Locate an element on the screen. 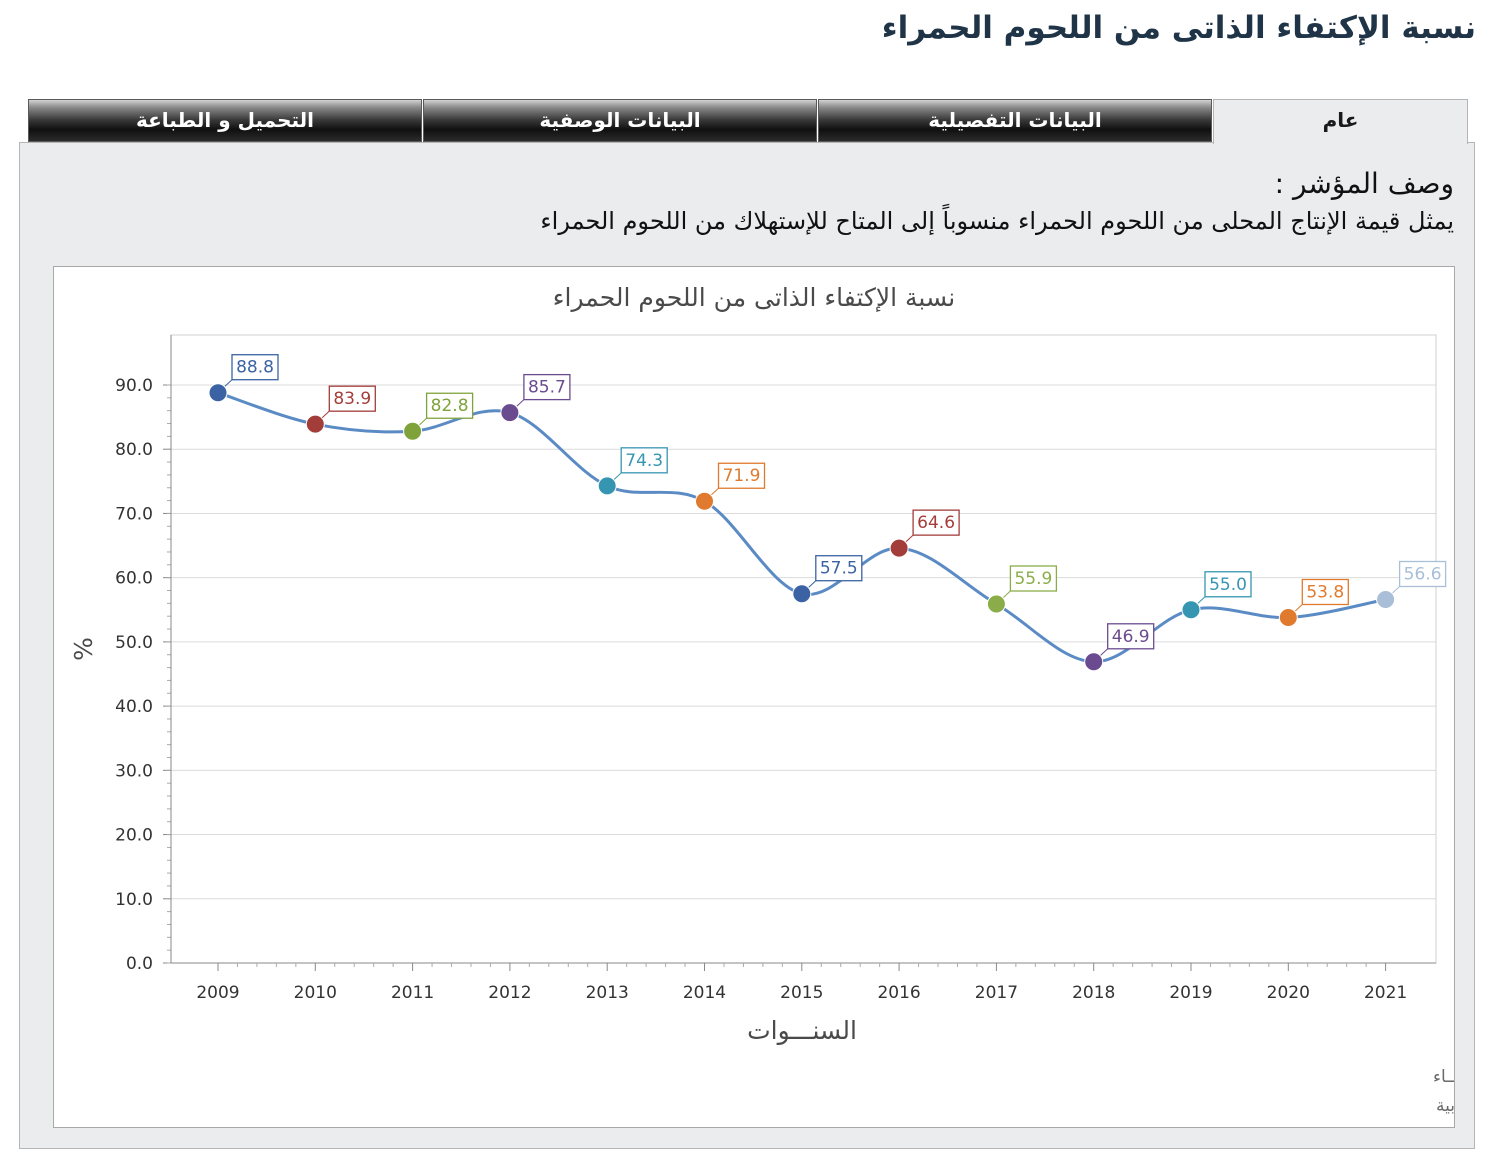 This screenshot has height=1164, width=1500. tab-download-print: التحميل و الطباعة is located at coordinates (225, 120).